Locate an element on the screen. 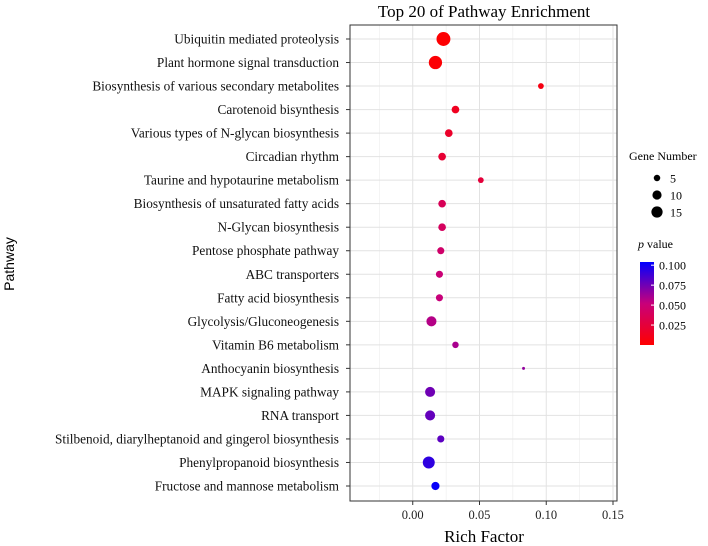  y-tick-label: N-Glycan biosynthesis is located at coordinates (278, 227).